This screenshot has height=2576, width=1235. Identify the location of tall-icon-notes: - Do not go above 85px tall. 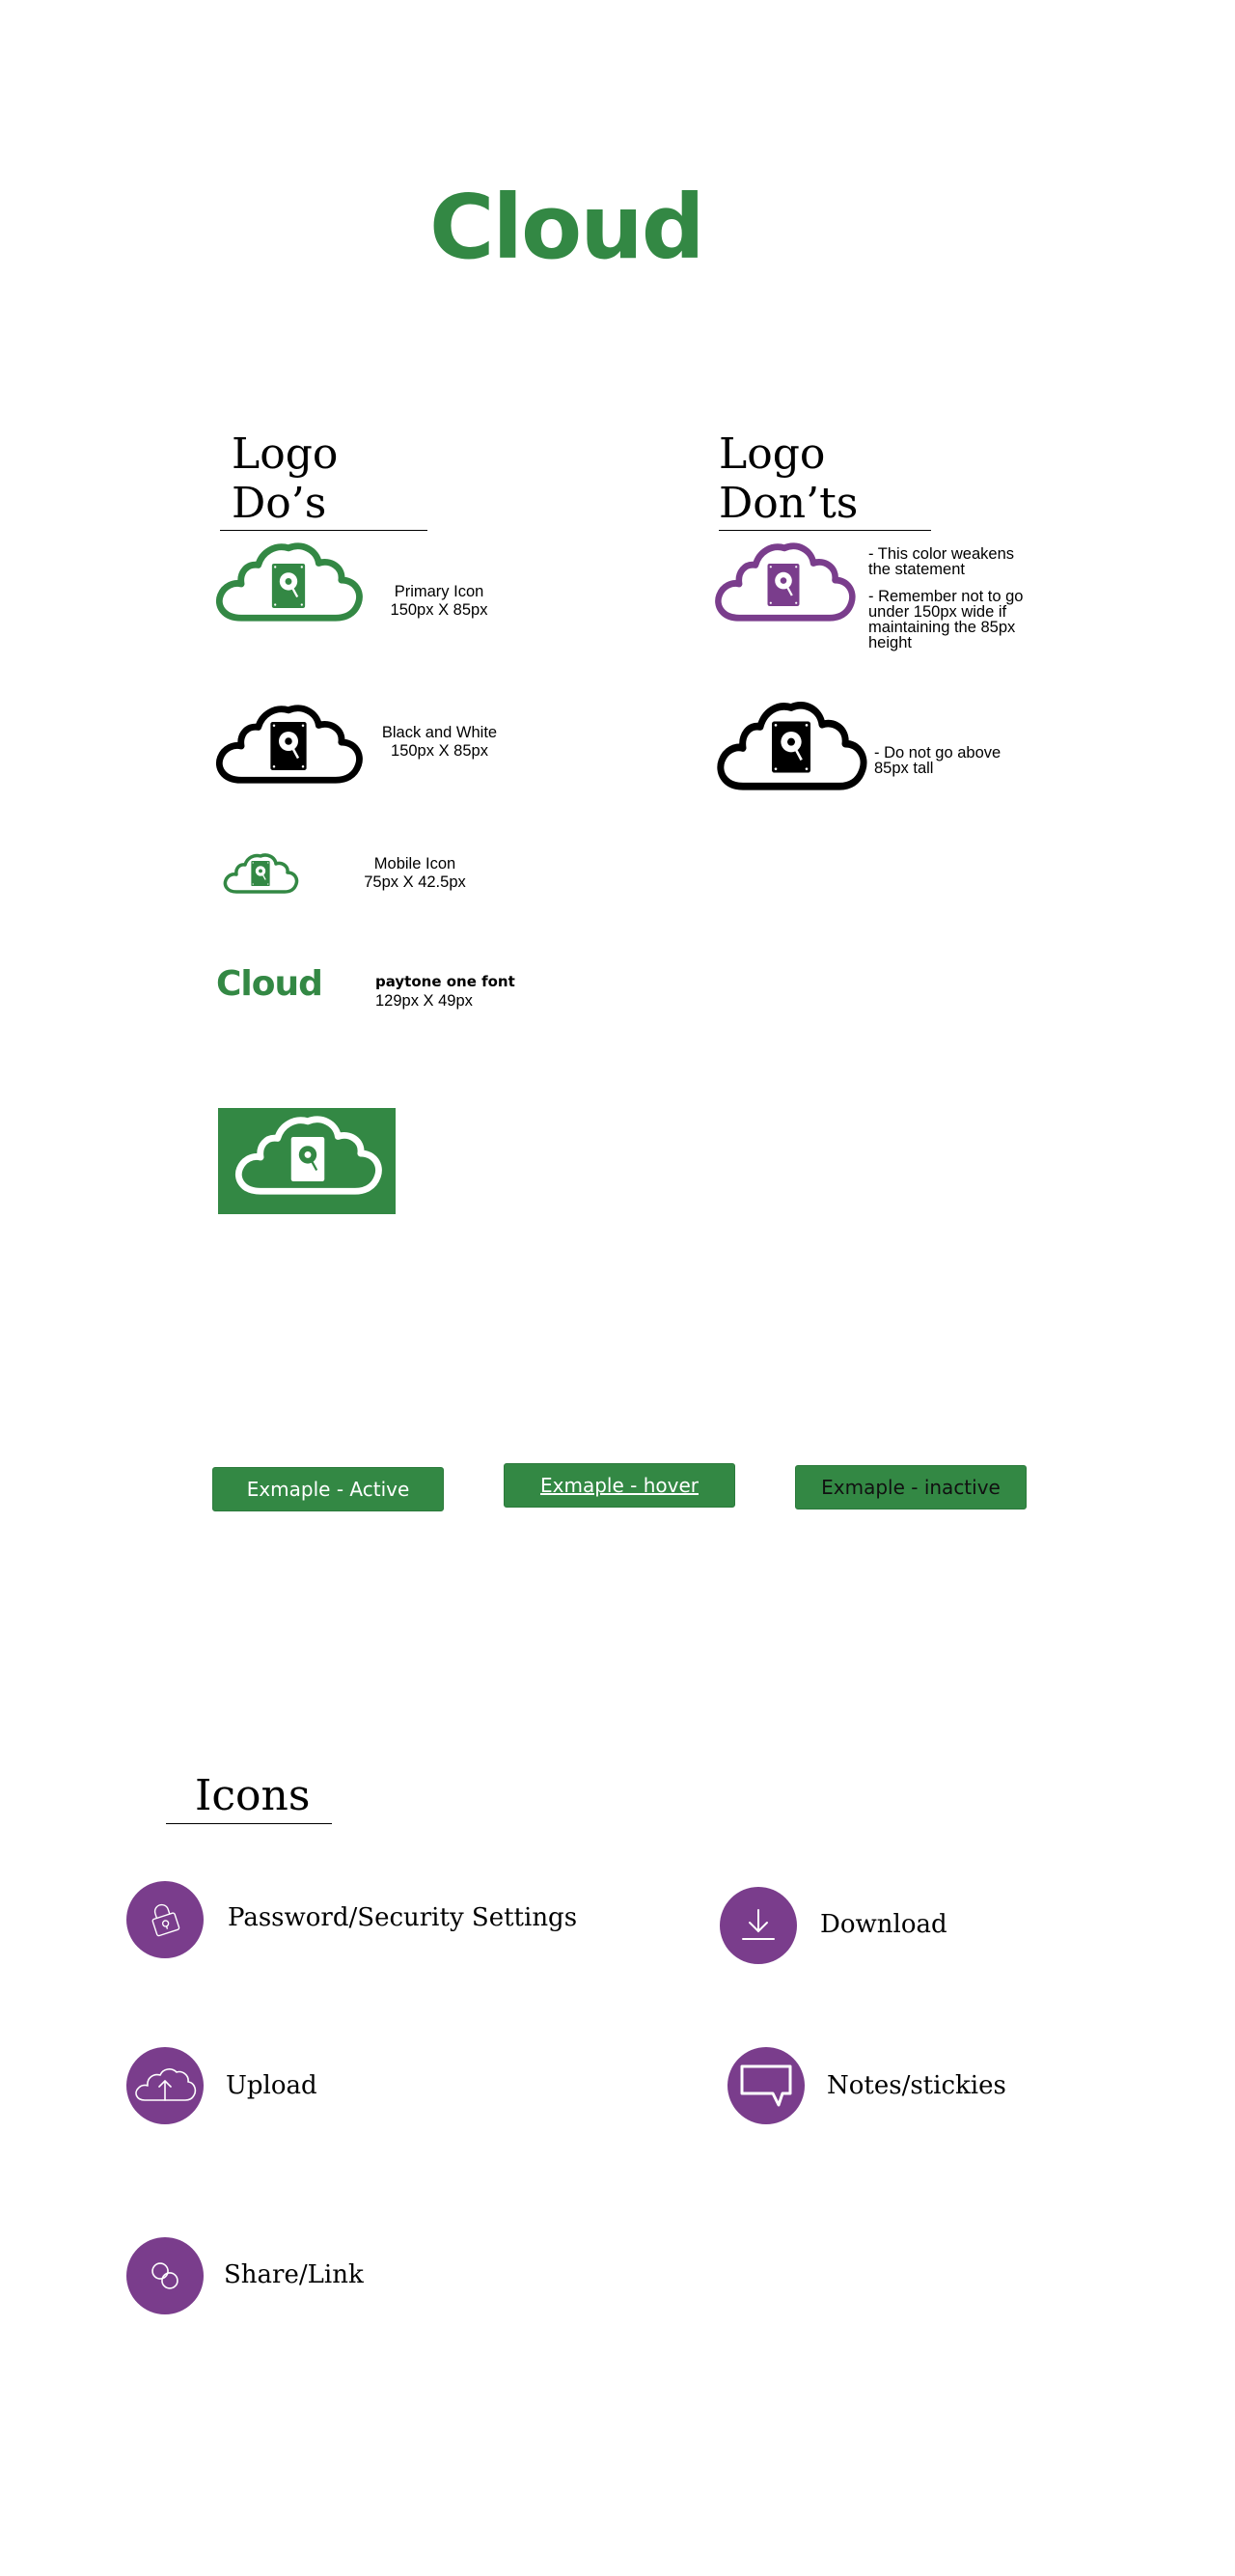
(938, 760).